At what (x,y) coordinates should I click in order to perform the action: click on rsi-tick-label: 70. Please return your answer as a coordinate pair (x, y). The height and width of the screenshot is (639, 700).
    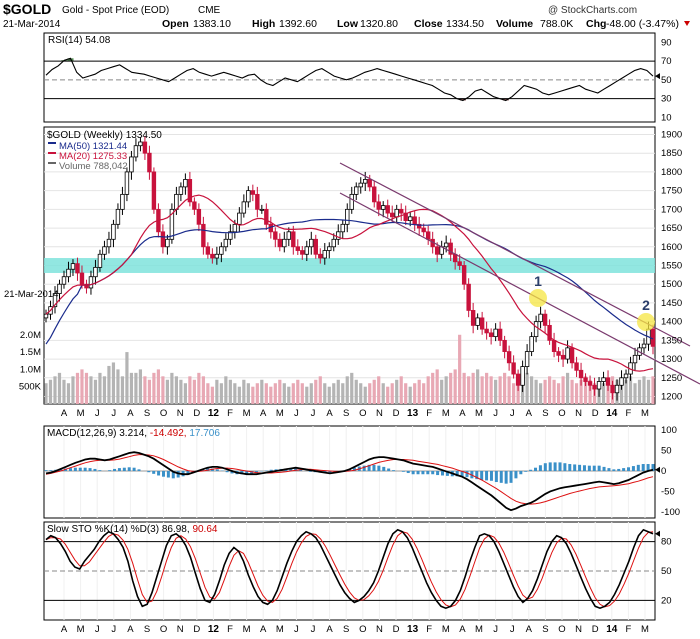
    Looking at the image, I should click on (666, 61).